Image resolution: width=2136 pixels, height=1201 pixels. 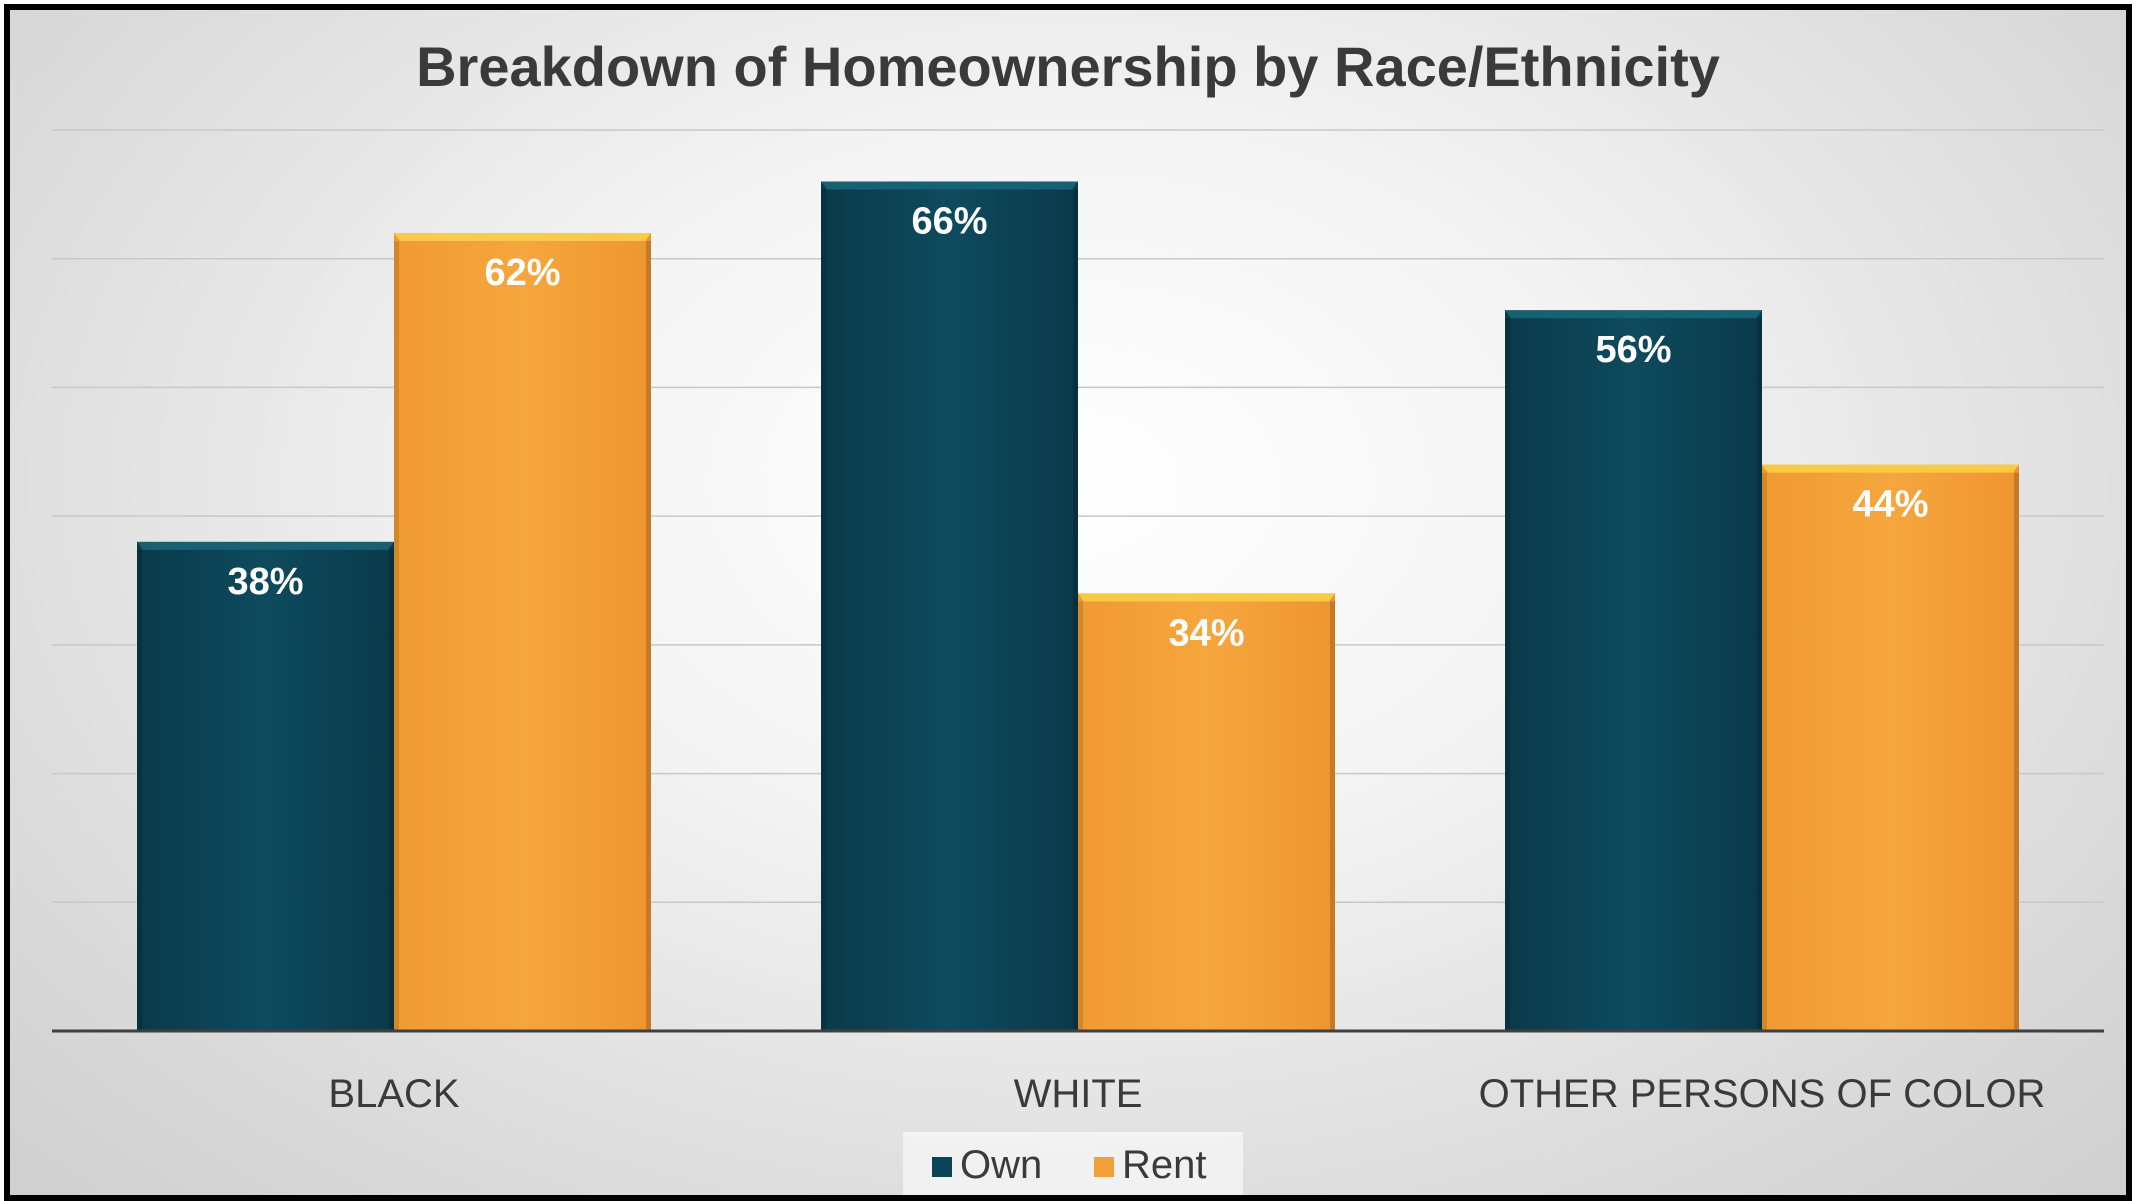 I want to click on category-label: OTHER PERSONS OF COLOR, so click(x=1762, y=1094).